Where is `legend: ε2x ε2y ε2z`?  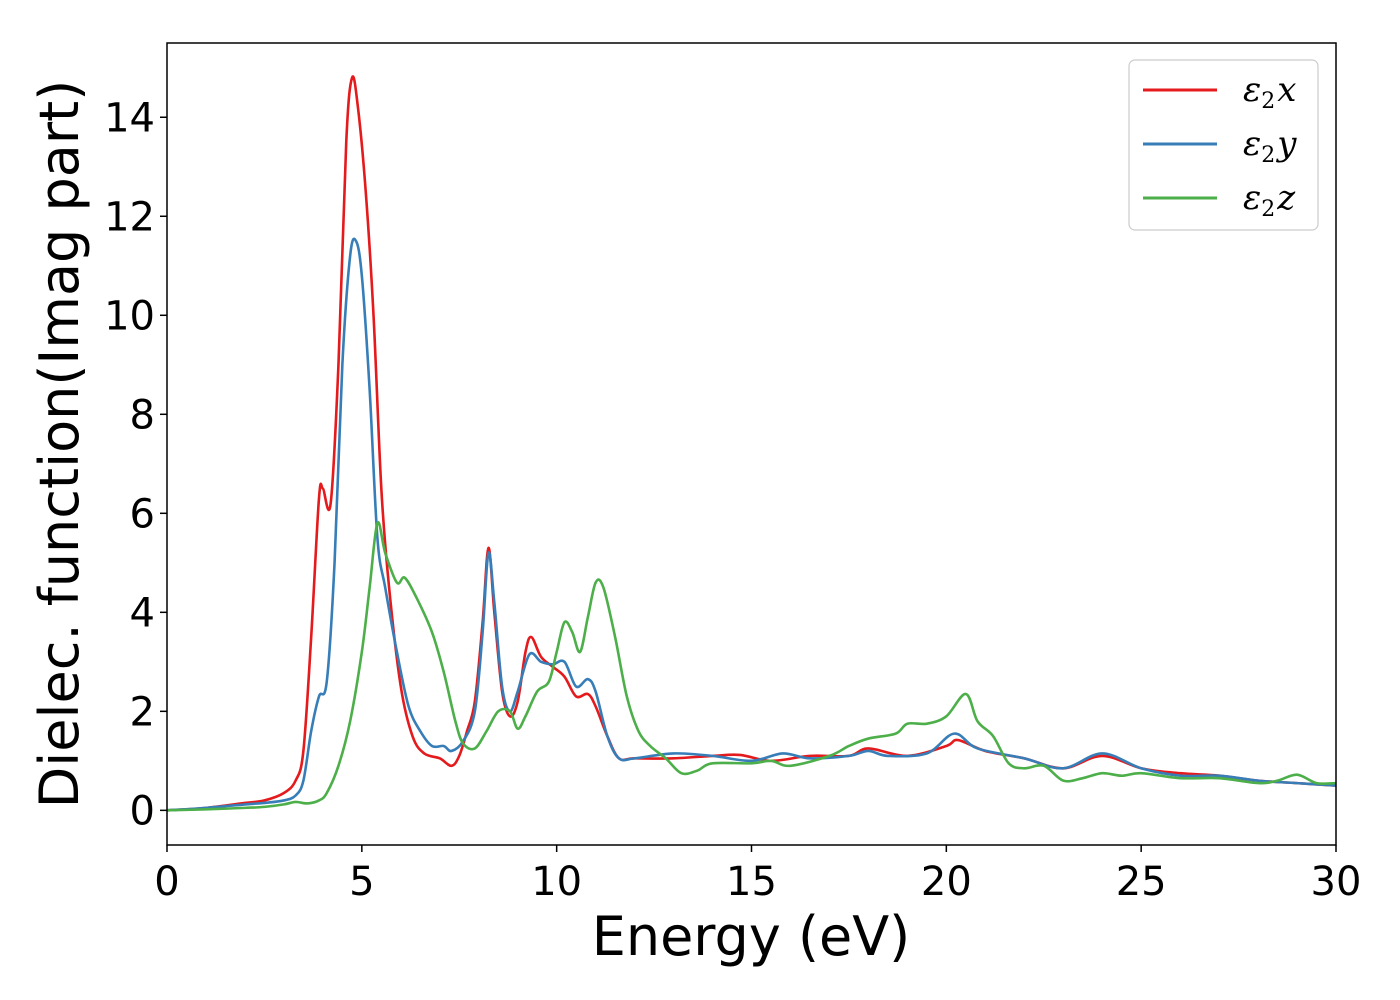
legend: ε2x ε2y ε2z is located at coordinates (1223, 145).